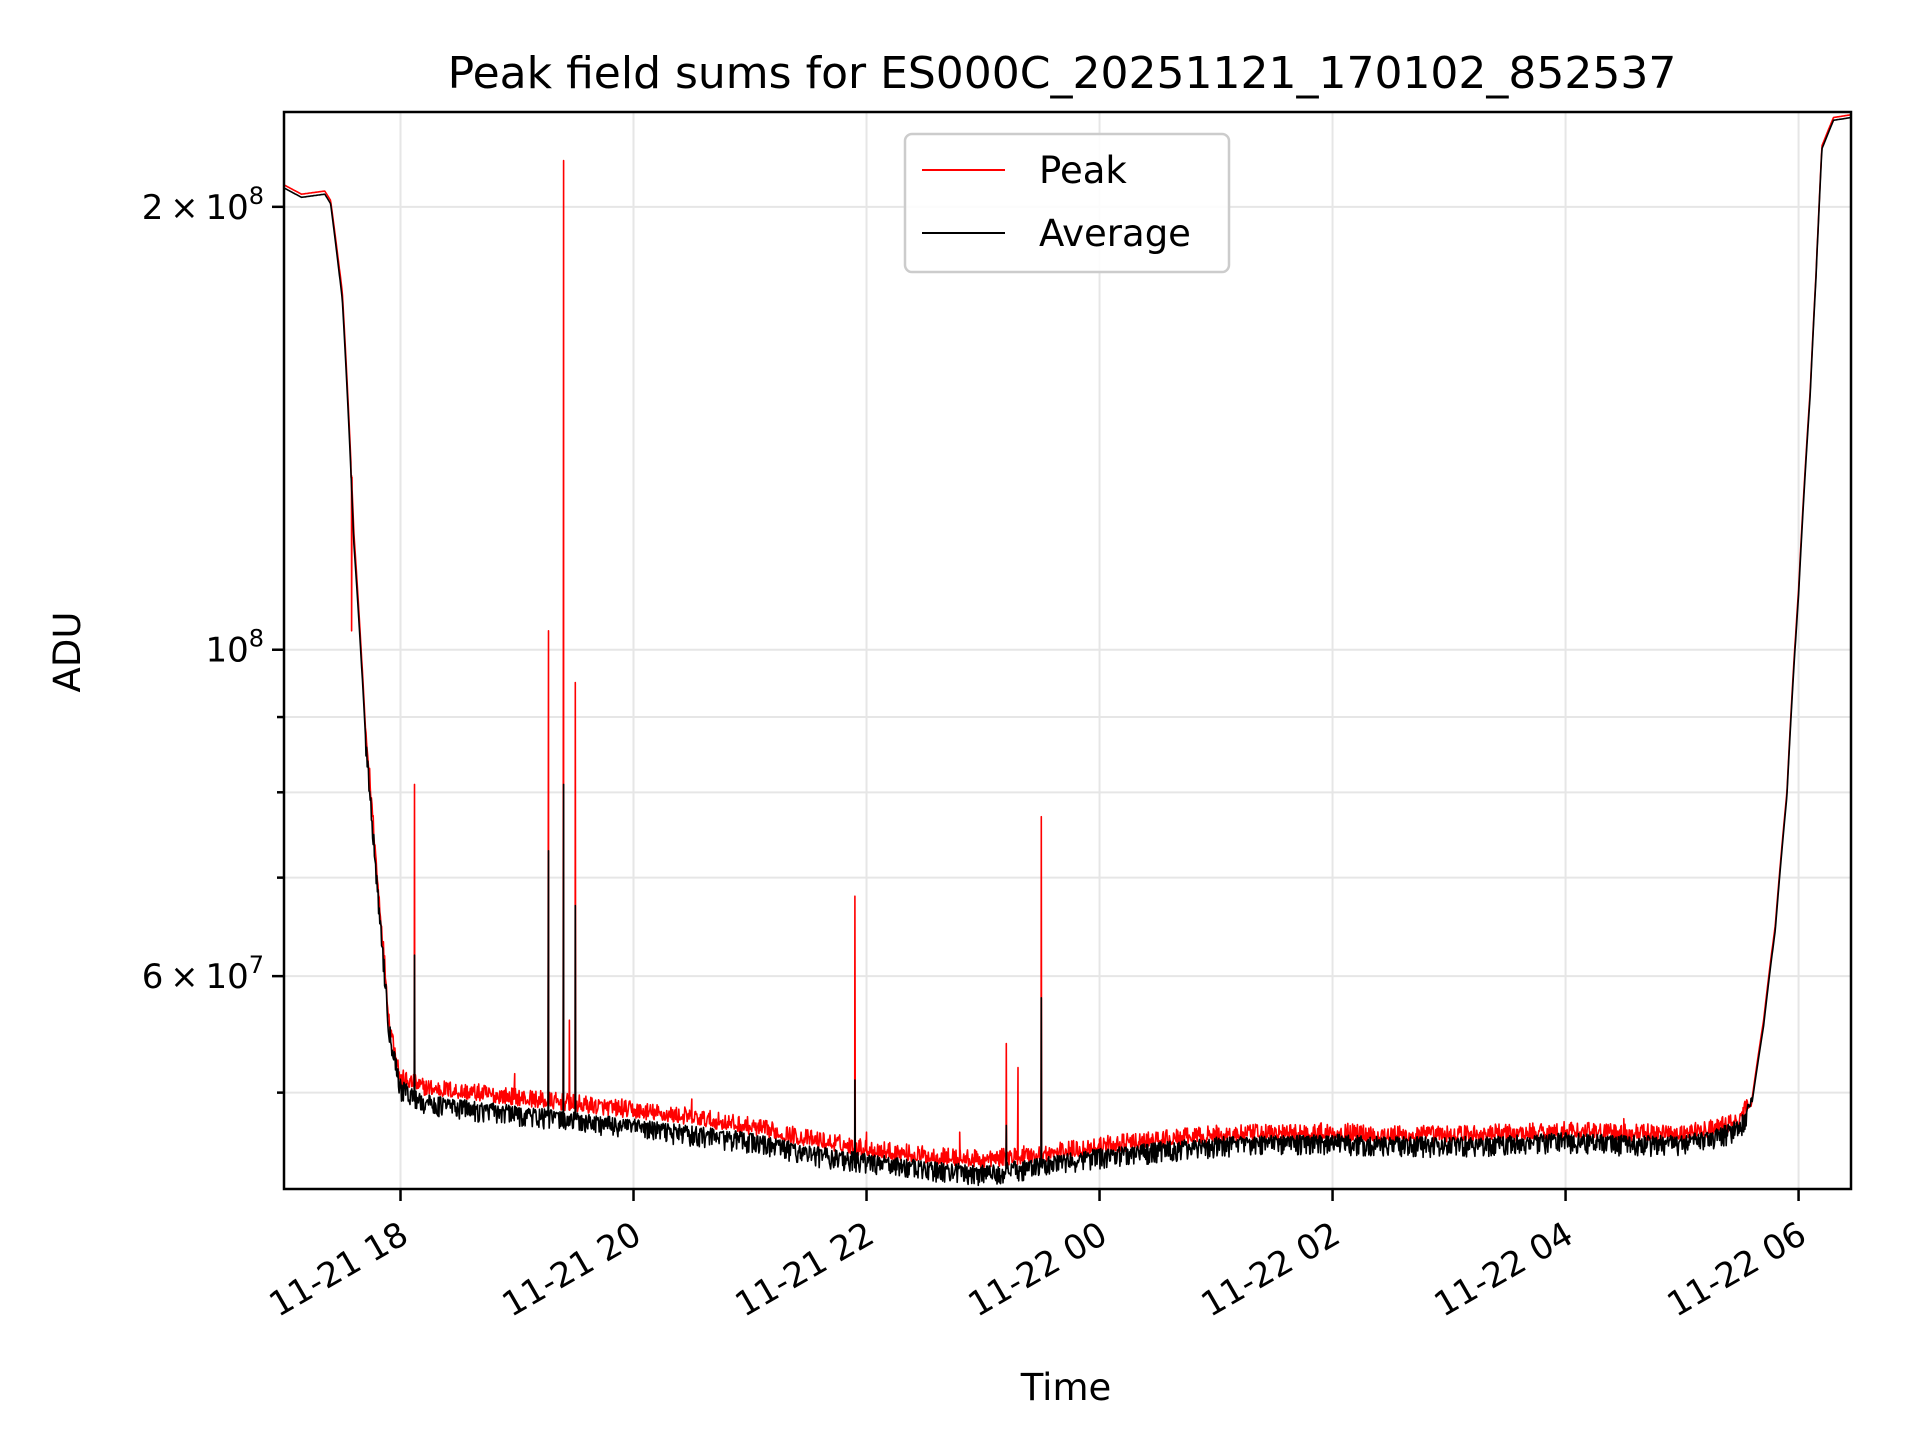 This screenshot has height=1440, width=1920. Describe the element at coordinates (1115, 233) in the screenshot. I see `legend-label-average: Average` at that location.